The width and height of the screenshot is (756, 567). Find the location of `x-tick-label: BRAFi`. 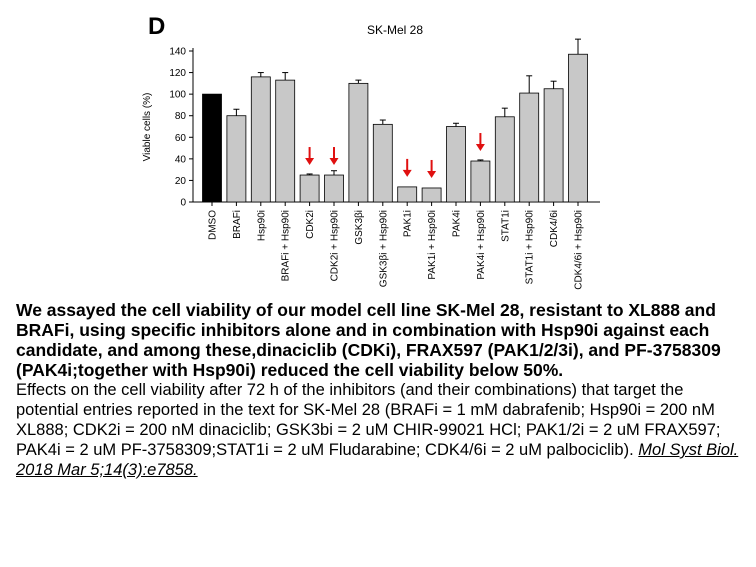

x-tick-label: BRAFi is located at coordinates (237, 224).